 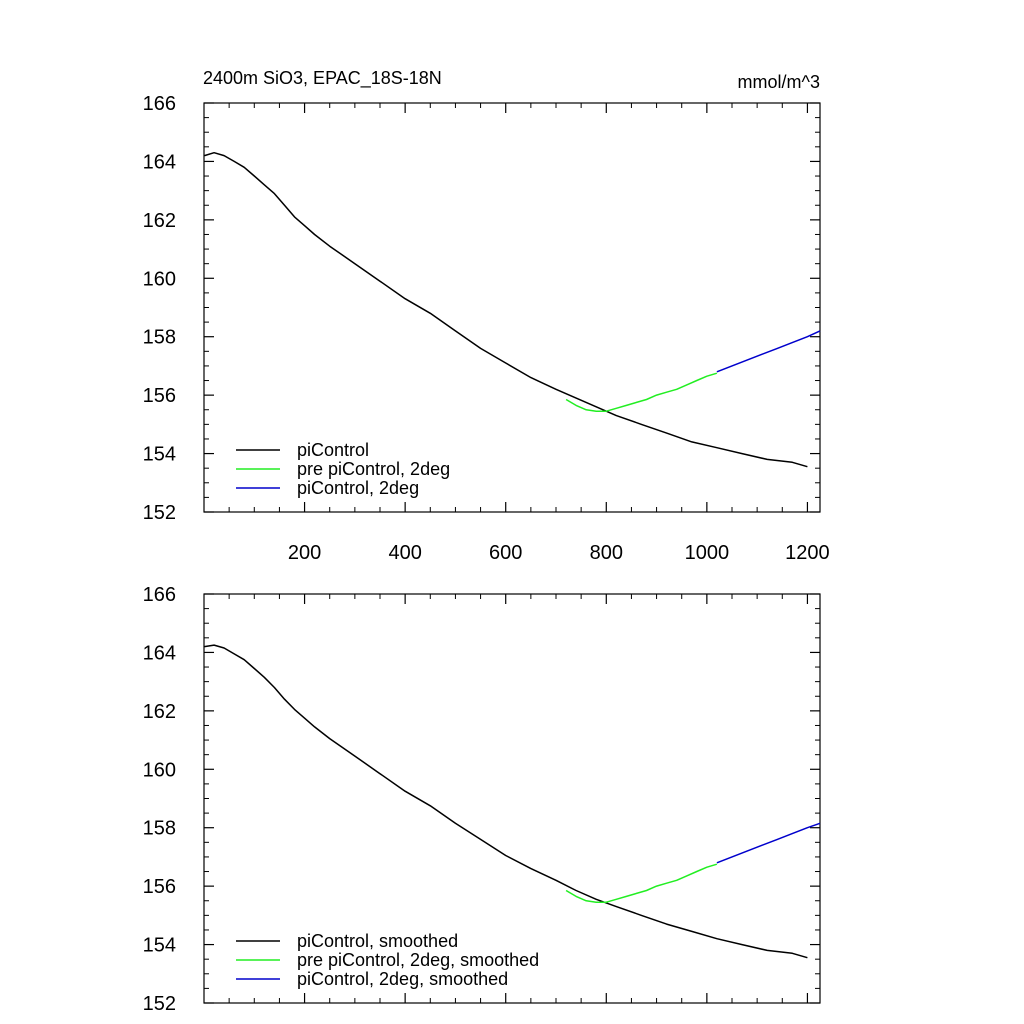 What do you see at coordinates (402, 979) in the screenshot?
I see `legend-label: piControl, 2deg, smoothed` at bounding box center [402, 979].